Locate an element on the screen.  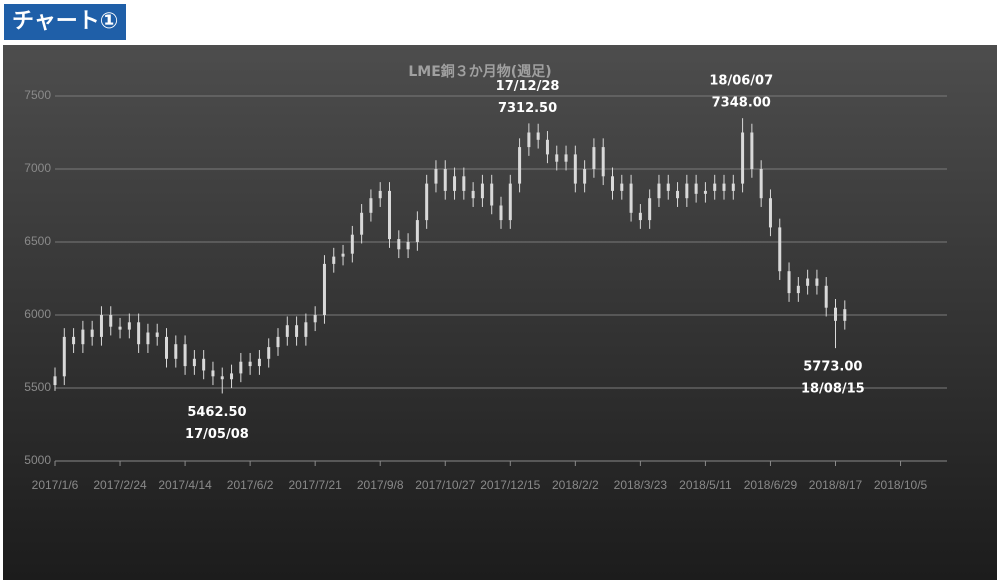
x-tick-label: 2018/10/5 is located at coordinates (901, 485).